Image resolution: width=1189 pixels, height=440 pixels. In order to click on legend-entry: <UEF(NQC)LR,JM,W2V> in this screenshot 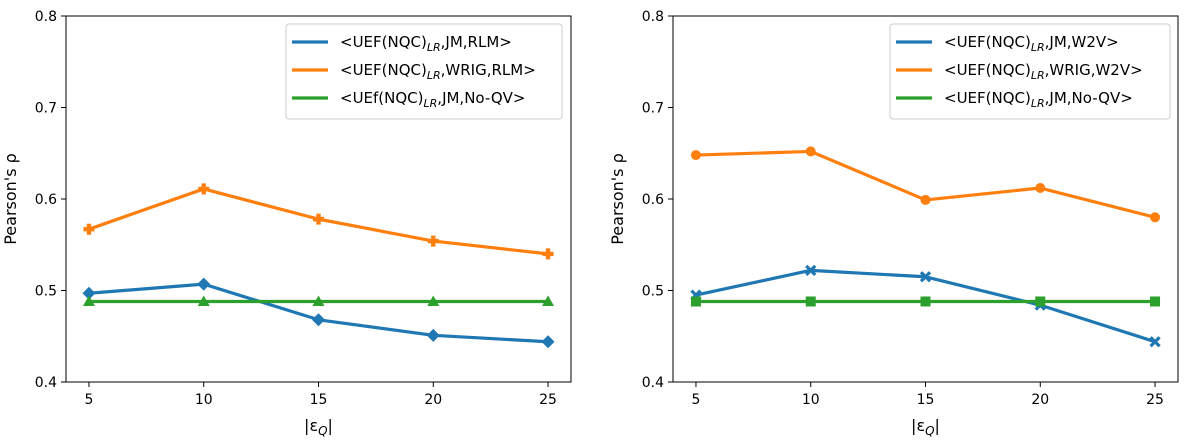, I will do `click(1031, 43)`.